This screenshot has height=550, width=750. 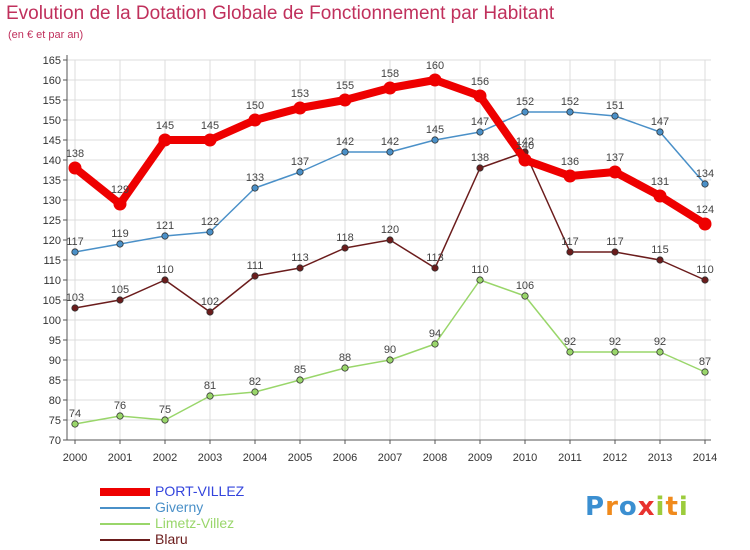 What do you see at coordinates (615, 106) in the screenshot?
I see `data-label: 151` at bounding box center [615, 106].